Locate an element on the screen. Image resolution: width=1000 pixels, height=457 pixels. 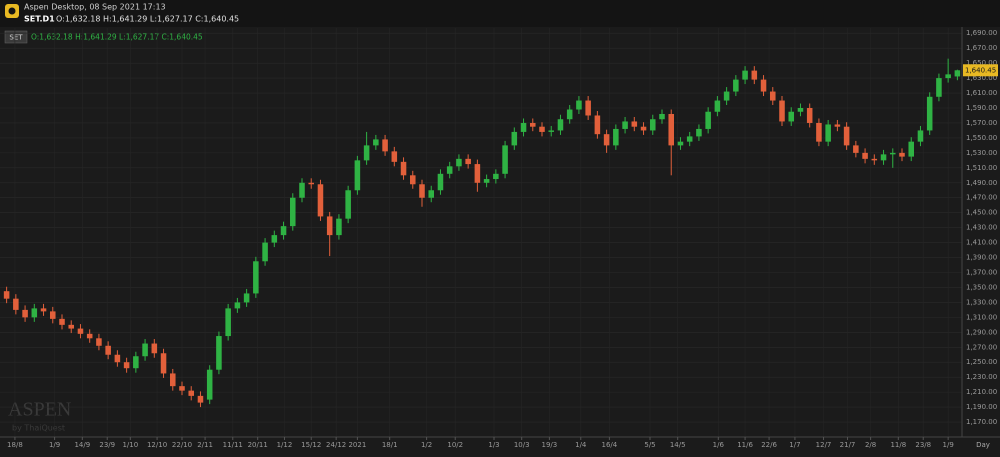
x-tick-label: 24/12 is located at coordinates (336, 445).